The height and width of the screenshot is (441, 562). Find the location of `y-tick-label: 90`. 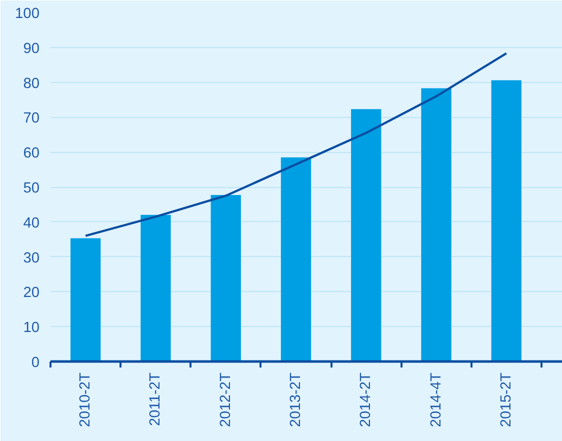

y-tick-label: 90 is located at coordinates (31, 48).